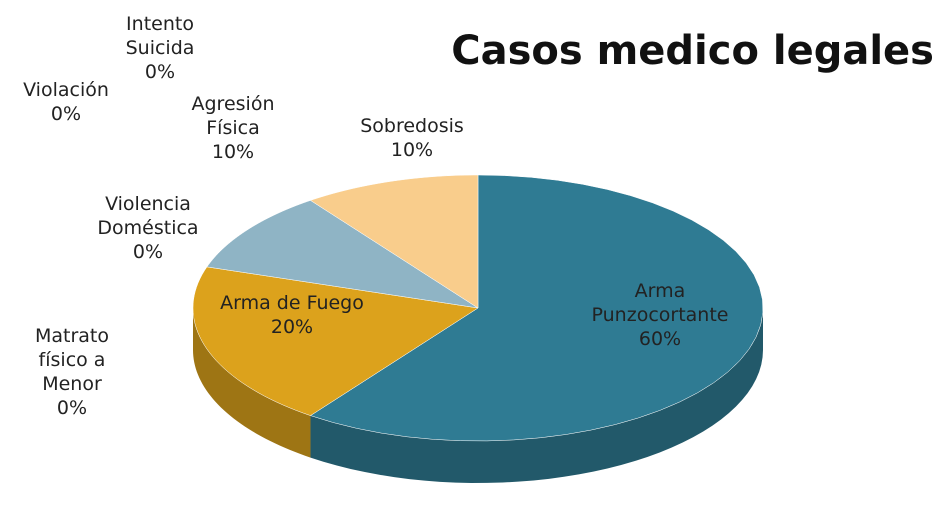 This screenshot has width=948, height=508. Describe the element at coordinates (292, 315) in the screenshot. I see `data-label: Arma de Fuego 20%` at that location.